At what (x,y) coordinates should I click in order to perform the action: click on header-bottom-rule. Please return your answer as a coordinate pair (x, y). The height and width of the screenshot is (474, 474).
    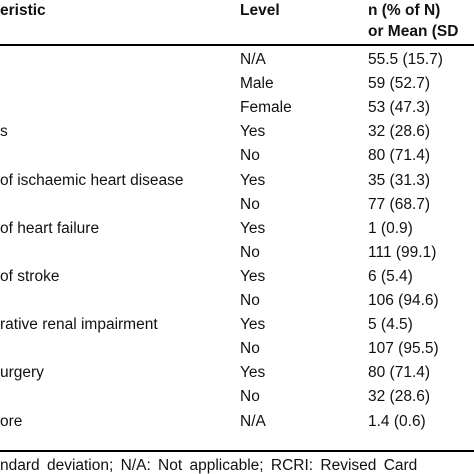
    Looking at the image, I should click on (237, 45).